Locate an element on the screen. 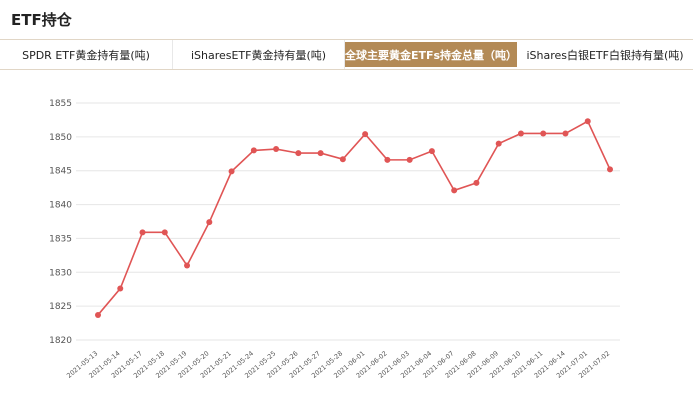 This screenshot has width=693, height=407. tab-ishares-silver: iShares白银ETF白银持有量(吨) is located at coordinates (605, 55).